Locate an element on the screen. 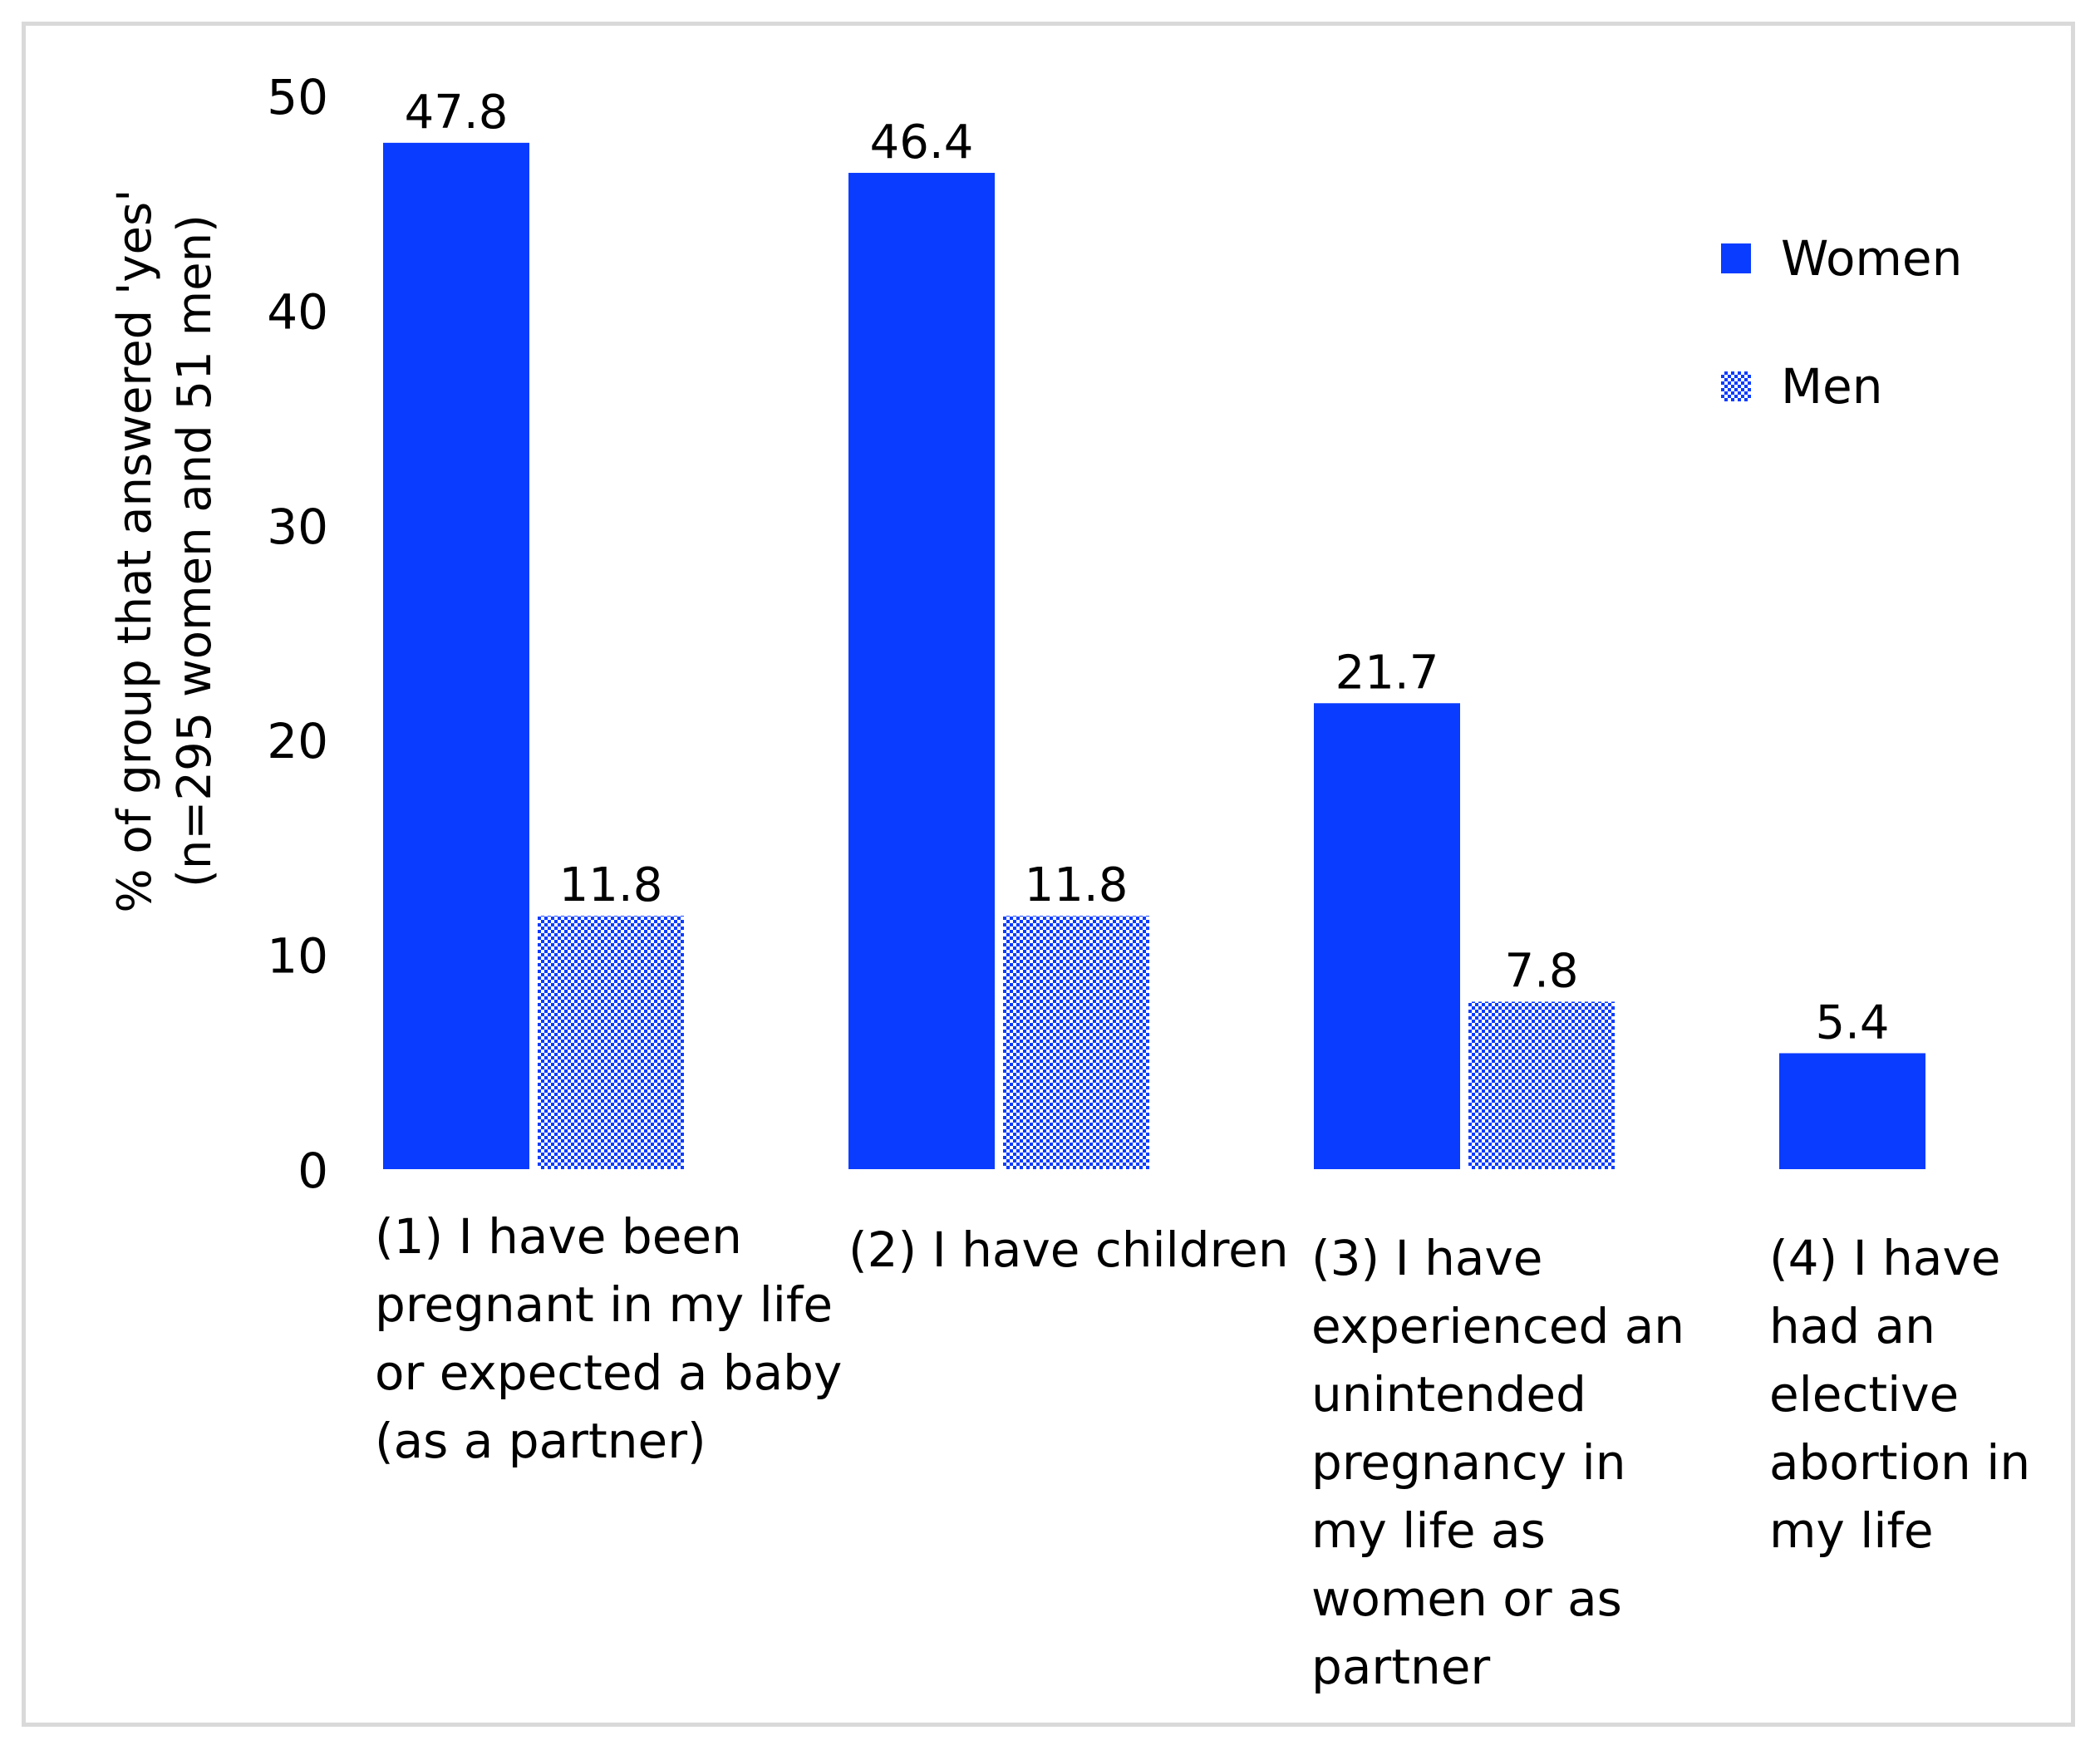  legend-women: Women is located at coordinates (1841, 258).